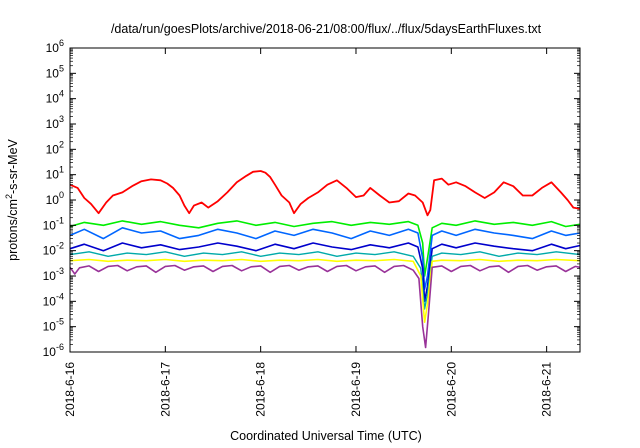 The width and height of the screenshot is (640, 448). I want to click on x-tick-label-0: 2018-6-16, so click(70, 389).